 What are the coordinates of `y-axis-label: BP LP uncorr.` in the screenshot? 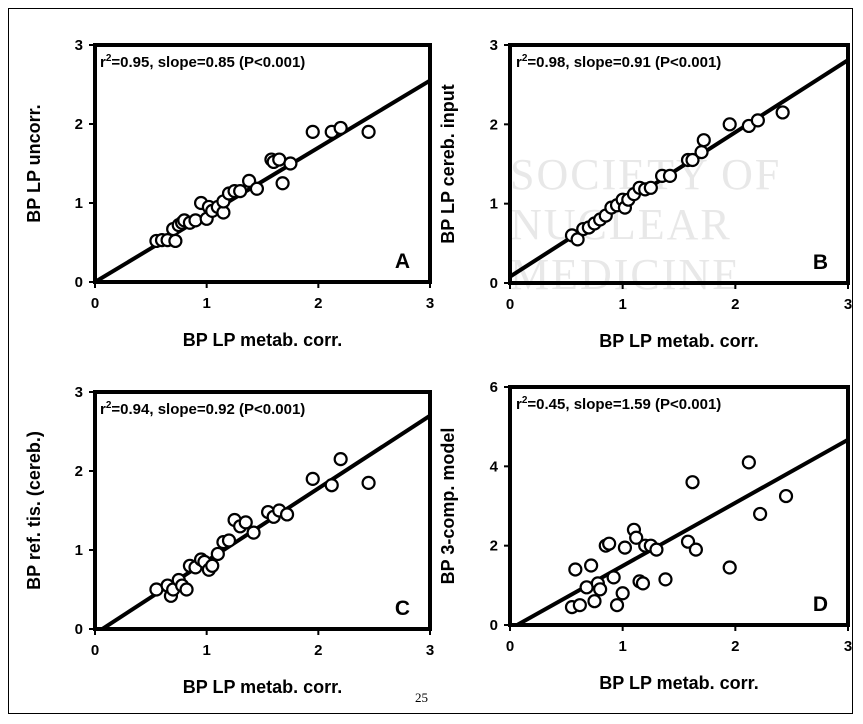 It's located at (34, 163).